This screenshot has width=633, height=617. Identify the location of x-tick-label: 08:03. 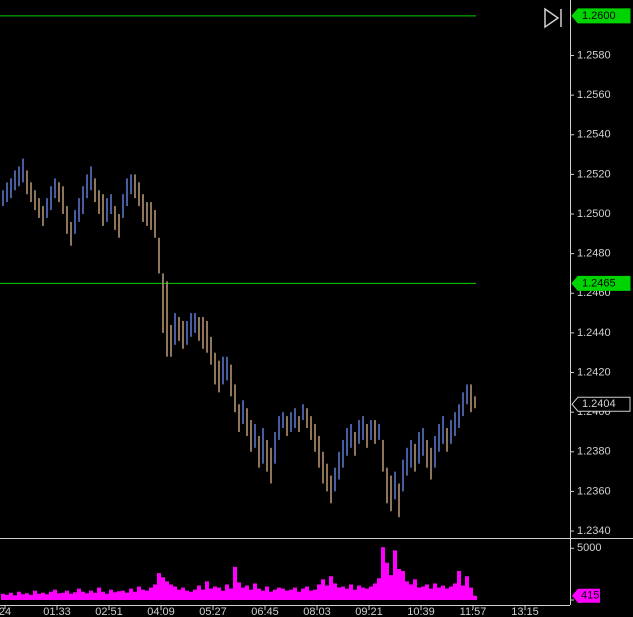
(317, 611).